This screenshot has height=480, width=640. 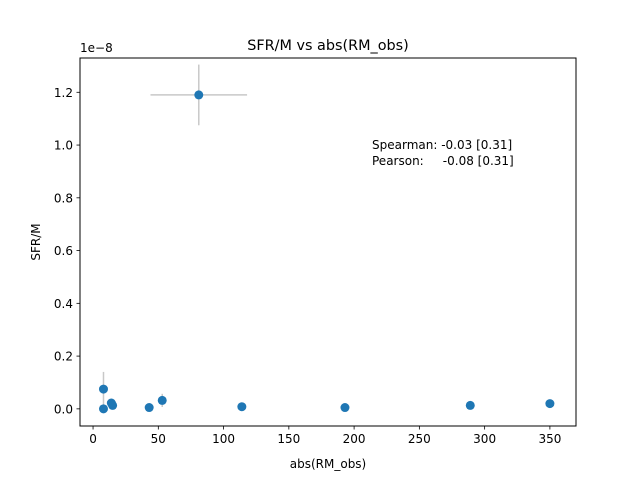 I want to click on x-tick-label: 200, so click(x=354, y=439).